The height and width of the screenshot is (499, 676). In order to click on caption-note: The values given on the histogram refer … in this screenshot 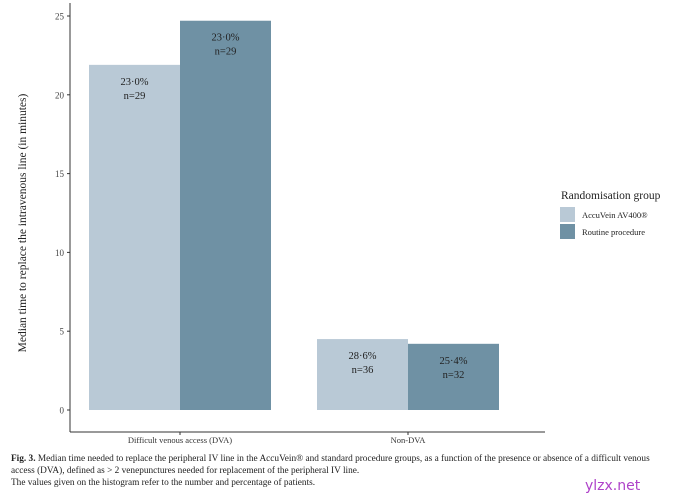, I will do `click(163, 483)`.